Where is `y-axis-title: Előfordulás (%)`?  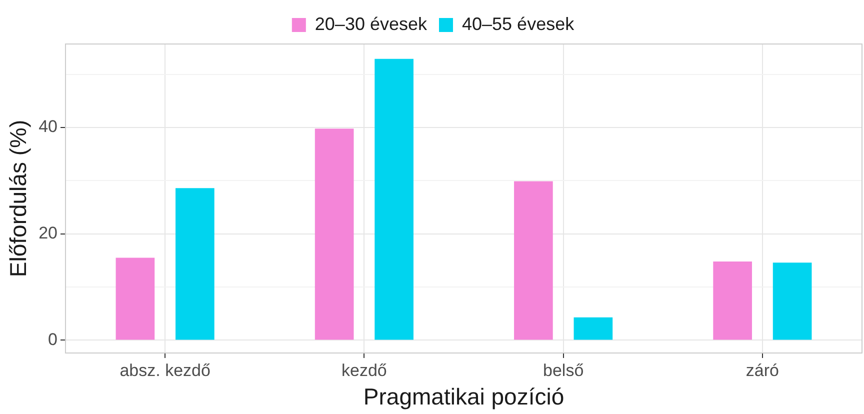 y-axis-title: Előfordulás (%) is located at coordinates (18, 199).